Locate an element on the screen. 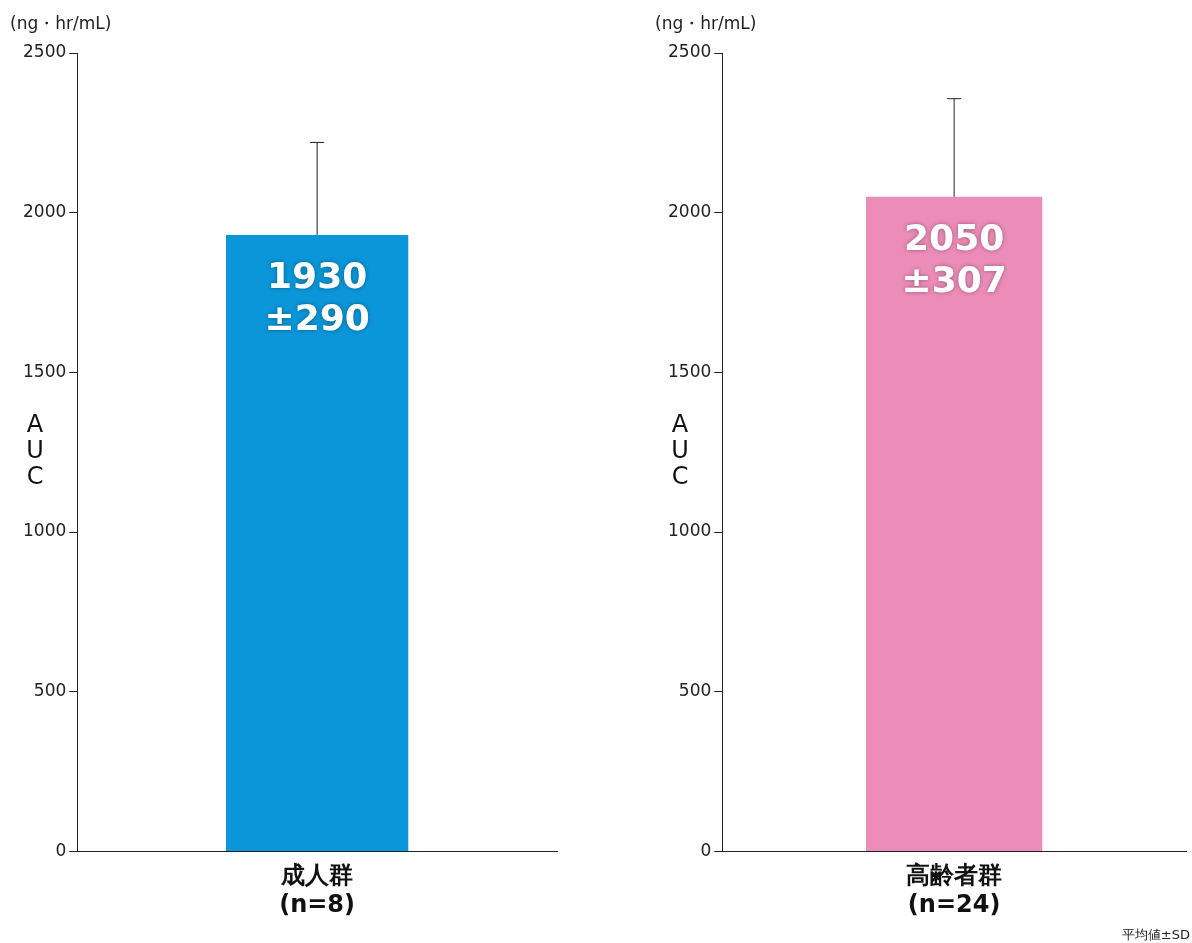  data-label: 2050 ±307 is located at coordinates (954, 259).